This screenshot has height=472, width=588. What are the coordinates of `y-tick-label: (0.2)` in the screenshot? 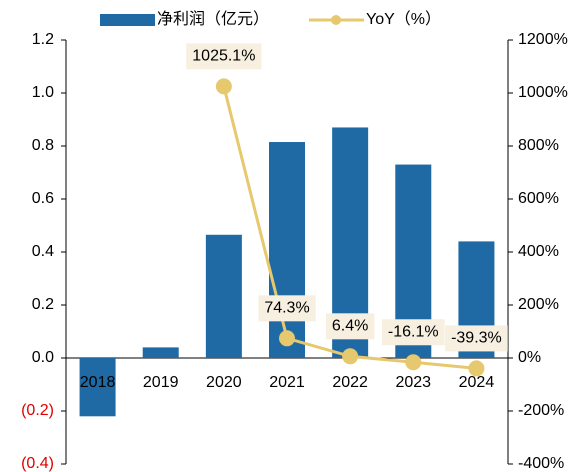 It's located at (37, 410).